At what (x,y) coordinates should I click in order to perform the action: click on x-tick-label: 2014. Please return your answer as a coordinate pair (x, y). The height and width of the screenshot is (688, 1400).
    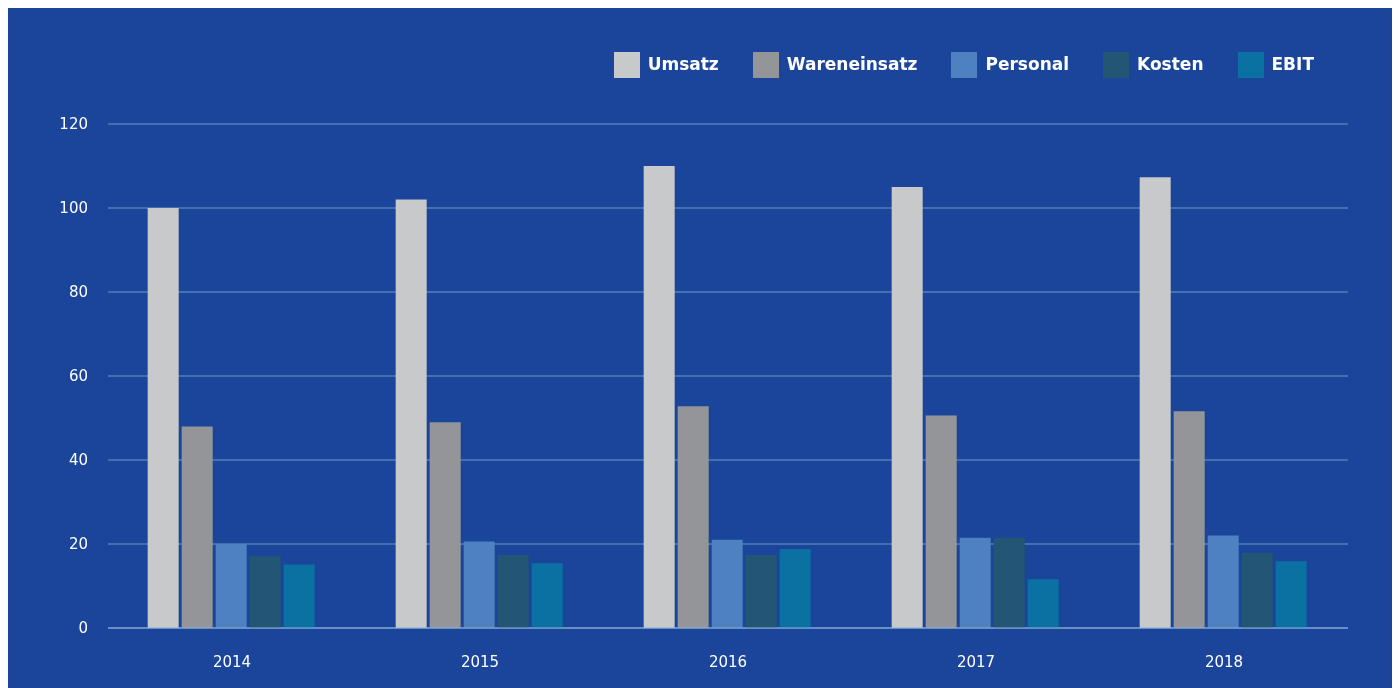
    Looking at the image, I should click on (232, 661).